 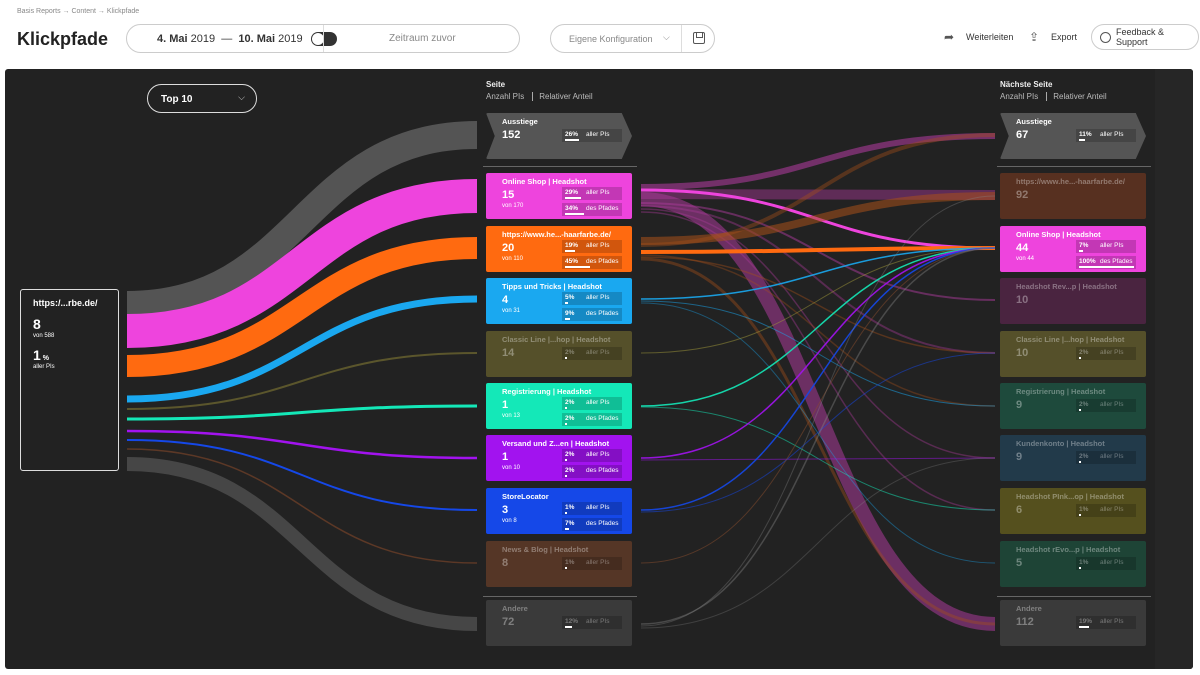 What do you see at coordinates (302, 349) in the screenshot?
I see `flow-tipps` at bounding box center [302, 349].